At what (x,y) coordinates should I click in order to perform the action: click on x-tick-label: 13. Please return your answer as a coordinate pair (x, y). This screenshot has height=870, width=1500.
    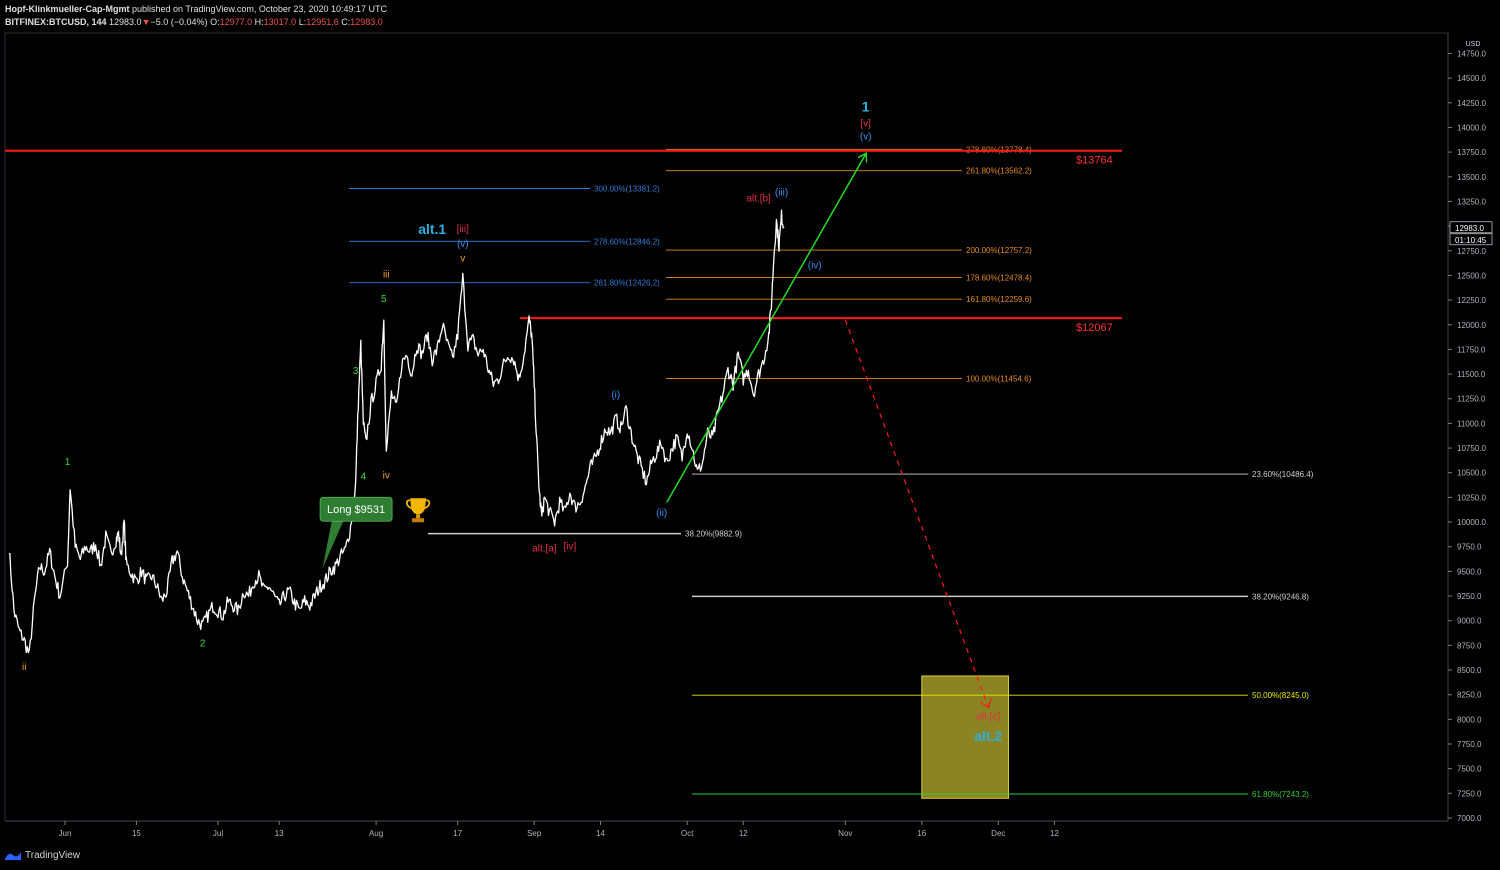
    Looking at the image, I should click on (279, 833).